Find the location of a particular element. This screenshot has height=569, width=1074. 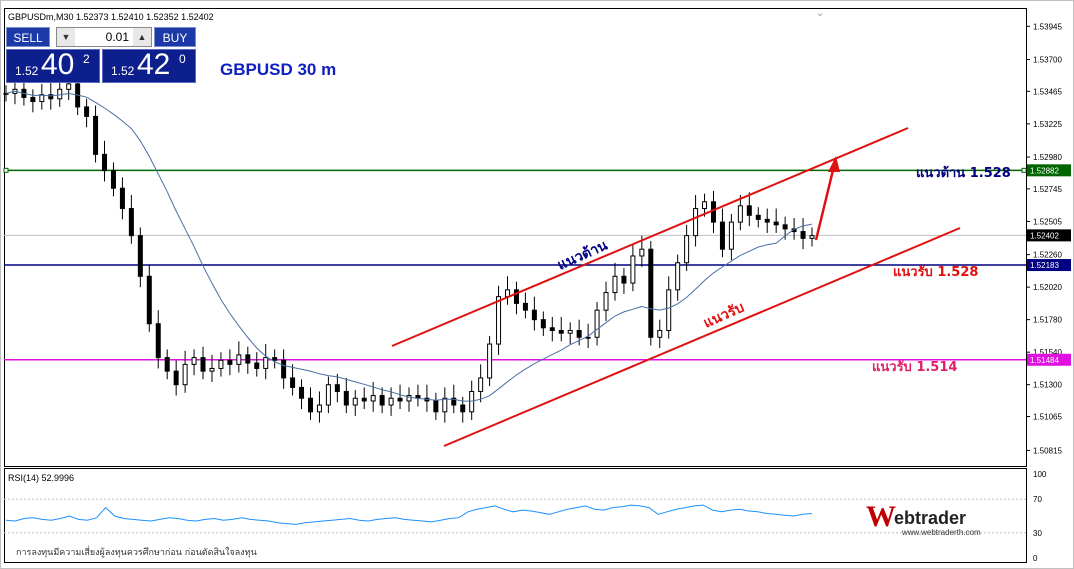

sell-button: SELL is located at coordinates (28, 37).